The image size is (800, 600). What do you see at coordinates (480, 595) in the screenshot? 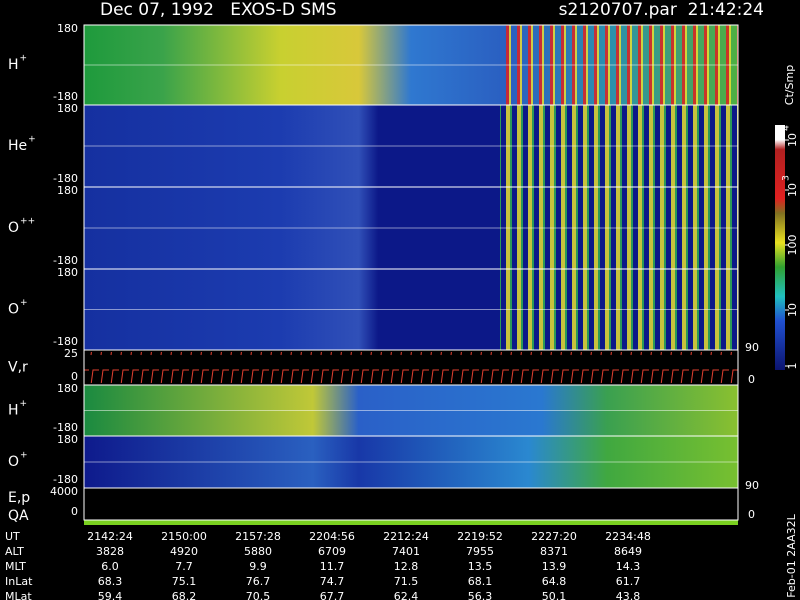
I see `cell: 56.3` at bounding box center [480, 595].